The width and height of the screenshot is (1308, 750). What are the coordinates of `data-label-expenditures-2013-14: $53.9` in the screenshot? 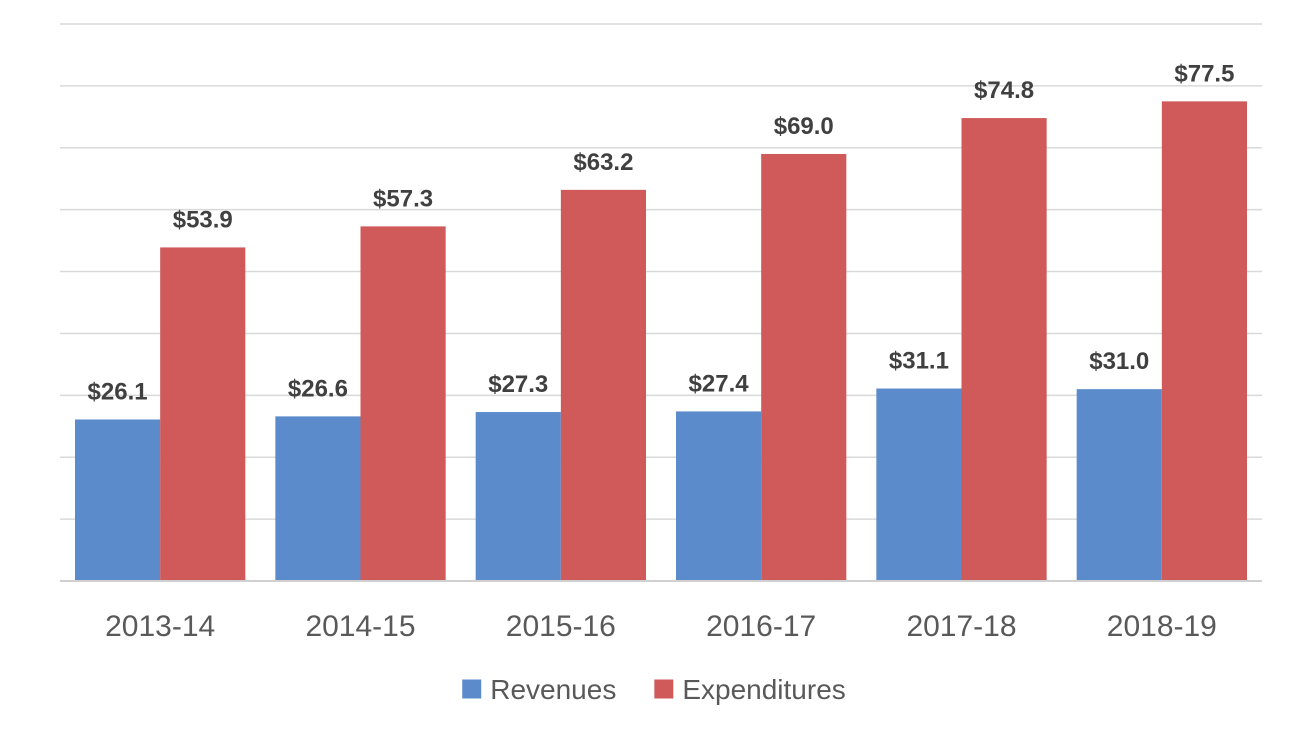 It's located at (203, 219).